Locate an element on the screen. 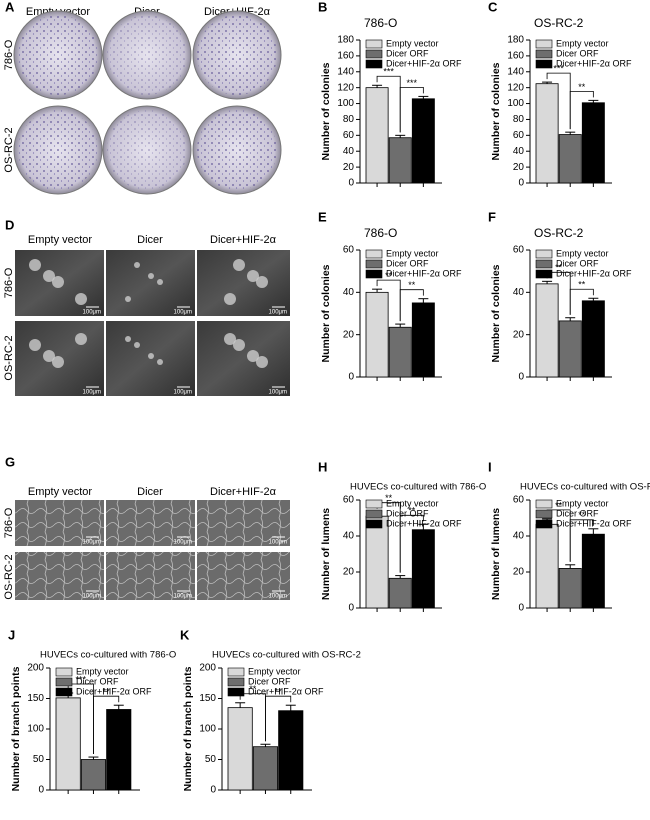 The image size is (650, 820). y-axis-label: Number of branch points is located at coordinates (16, 728).